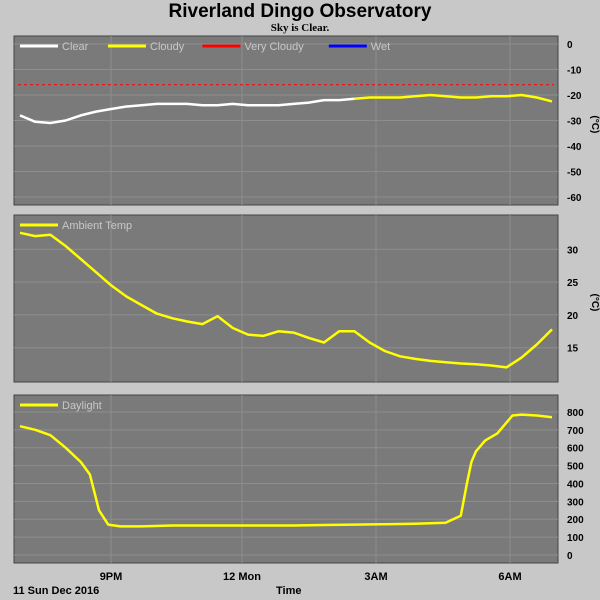  What do you see at coordinates (574, 147) in the screenshot?
I see `y-tick-label: -40` at bounding box center [574, 147].